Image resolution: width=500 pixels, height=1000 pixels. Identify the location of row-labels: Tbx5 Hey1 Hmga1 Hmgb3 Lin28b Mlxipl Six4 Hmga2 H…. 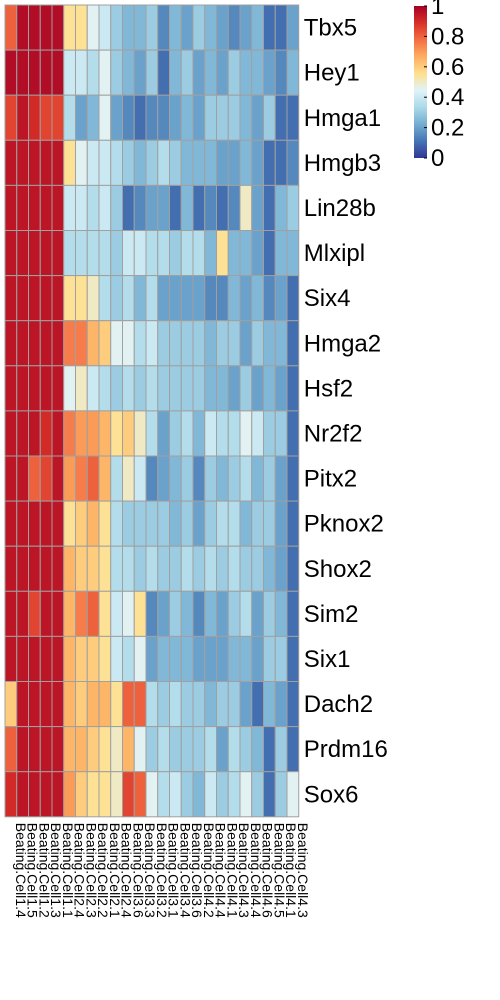
(346, 412).